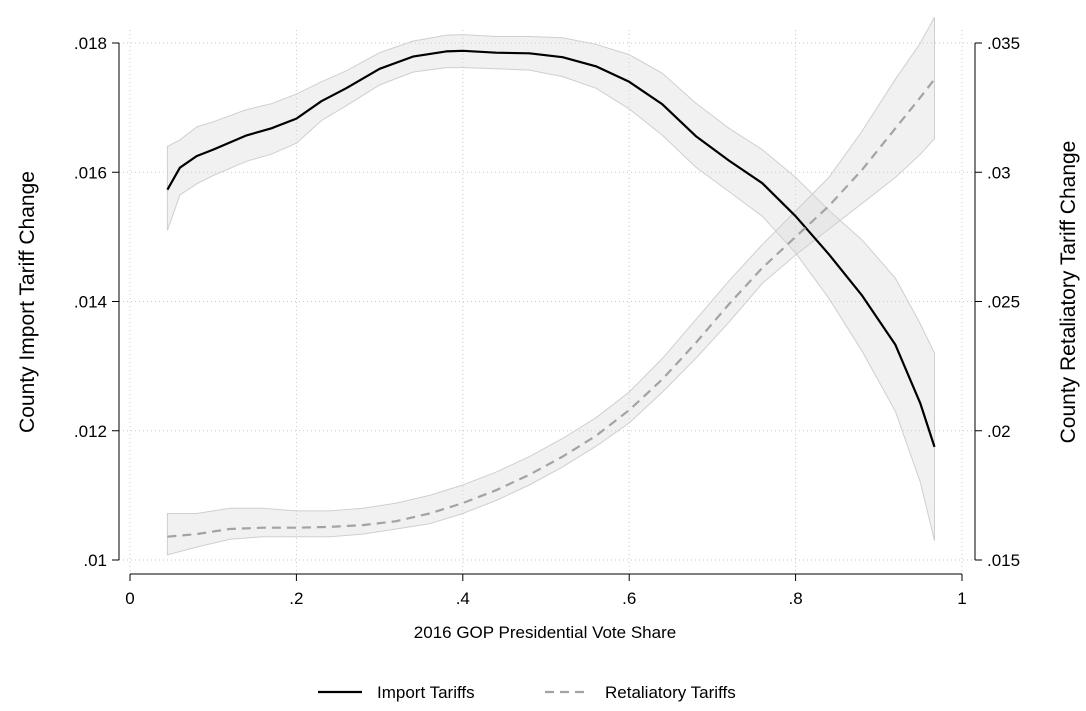 Image resolution: width=1086 pixels, height=711 pixels. What do you see at coordinates (1003, 302) in the screenshot?
I see `y-right-tick-label-2: .025` at bounding box center [1003, 302].